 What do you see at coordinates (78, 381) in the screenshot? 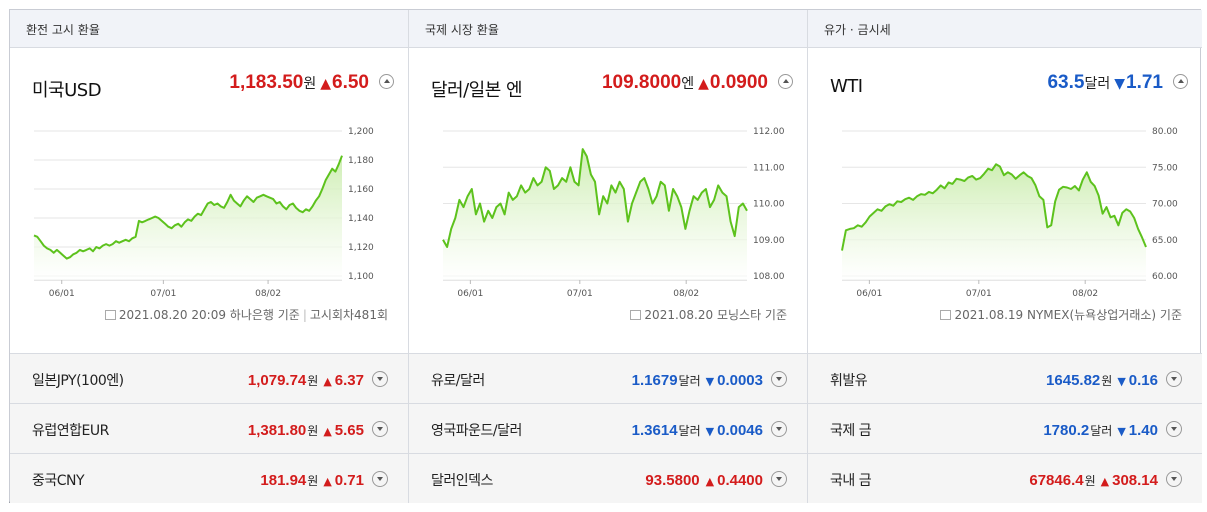
I see `list-item-name: 일본JPY(100엔)` at bounding box center [78, 381].